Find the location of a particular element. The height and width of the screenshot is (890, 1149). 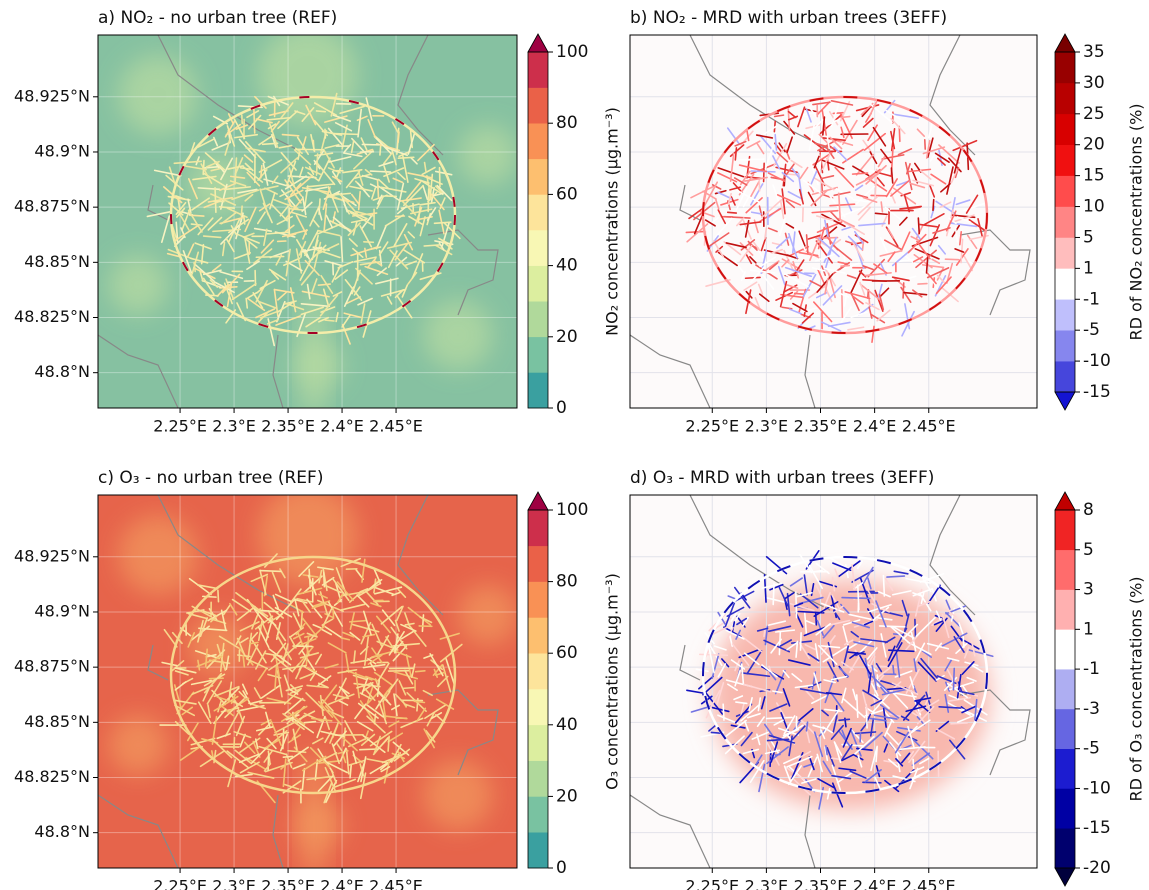

boundary is located at coordinates (278, 371).